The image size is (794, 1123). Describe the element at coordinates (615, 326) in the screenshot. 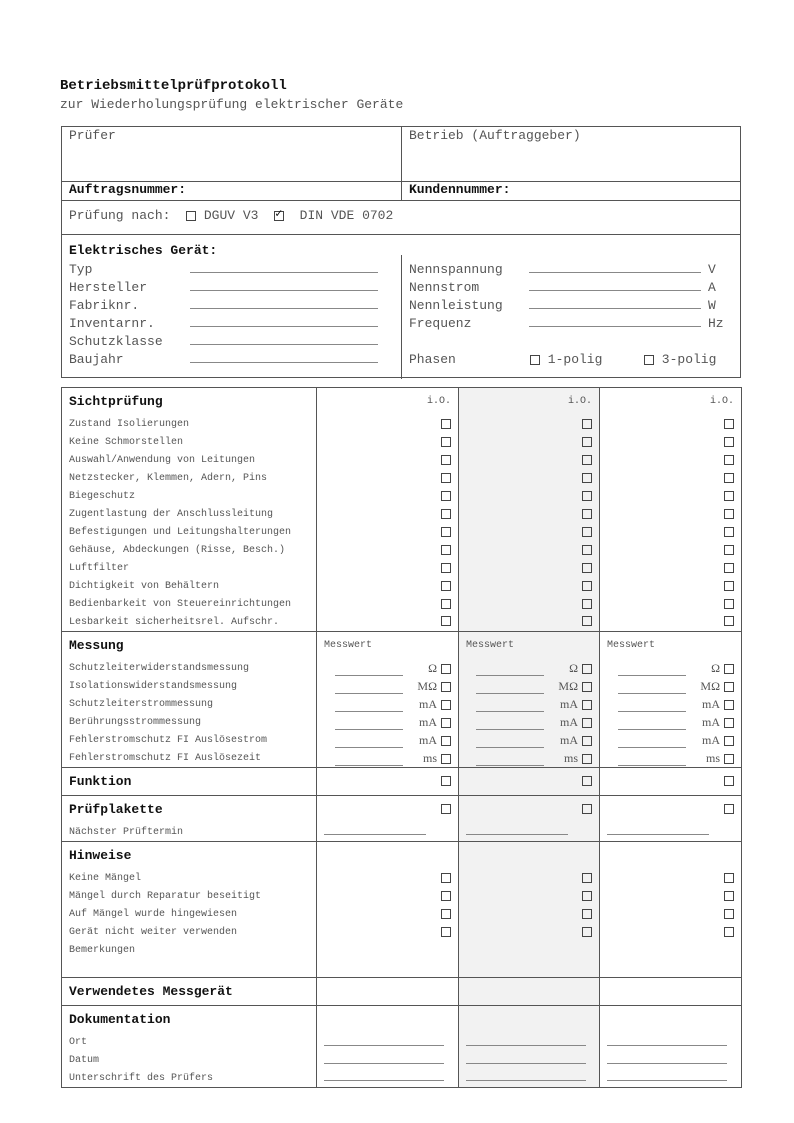

I see `geraet-input-r3` at that location.